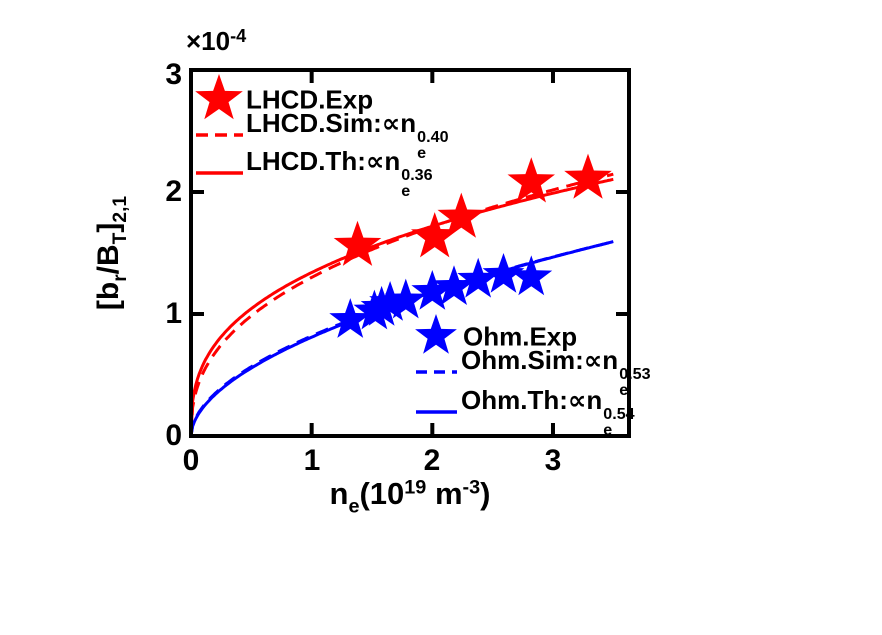 This screenshot has height=635, width=882. What do you see at coordinates (635, 373) in the screenshot?
I see `legend-sup: 0.53` at bounding box center [635, 373].